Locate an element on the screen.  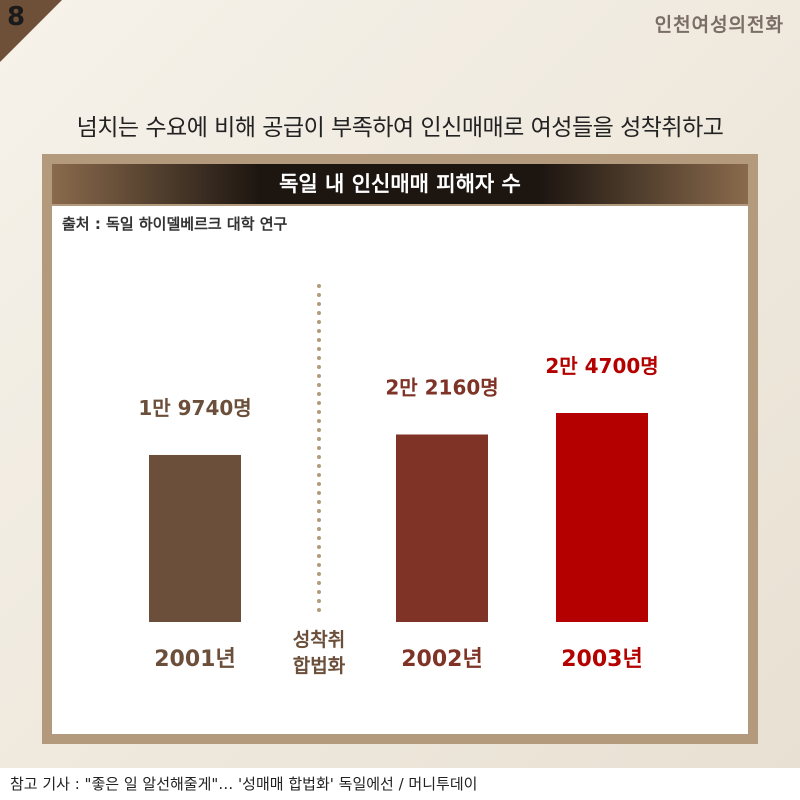
annotation-line1: 성착취 is located at coordinates (319, 640).